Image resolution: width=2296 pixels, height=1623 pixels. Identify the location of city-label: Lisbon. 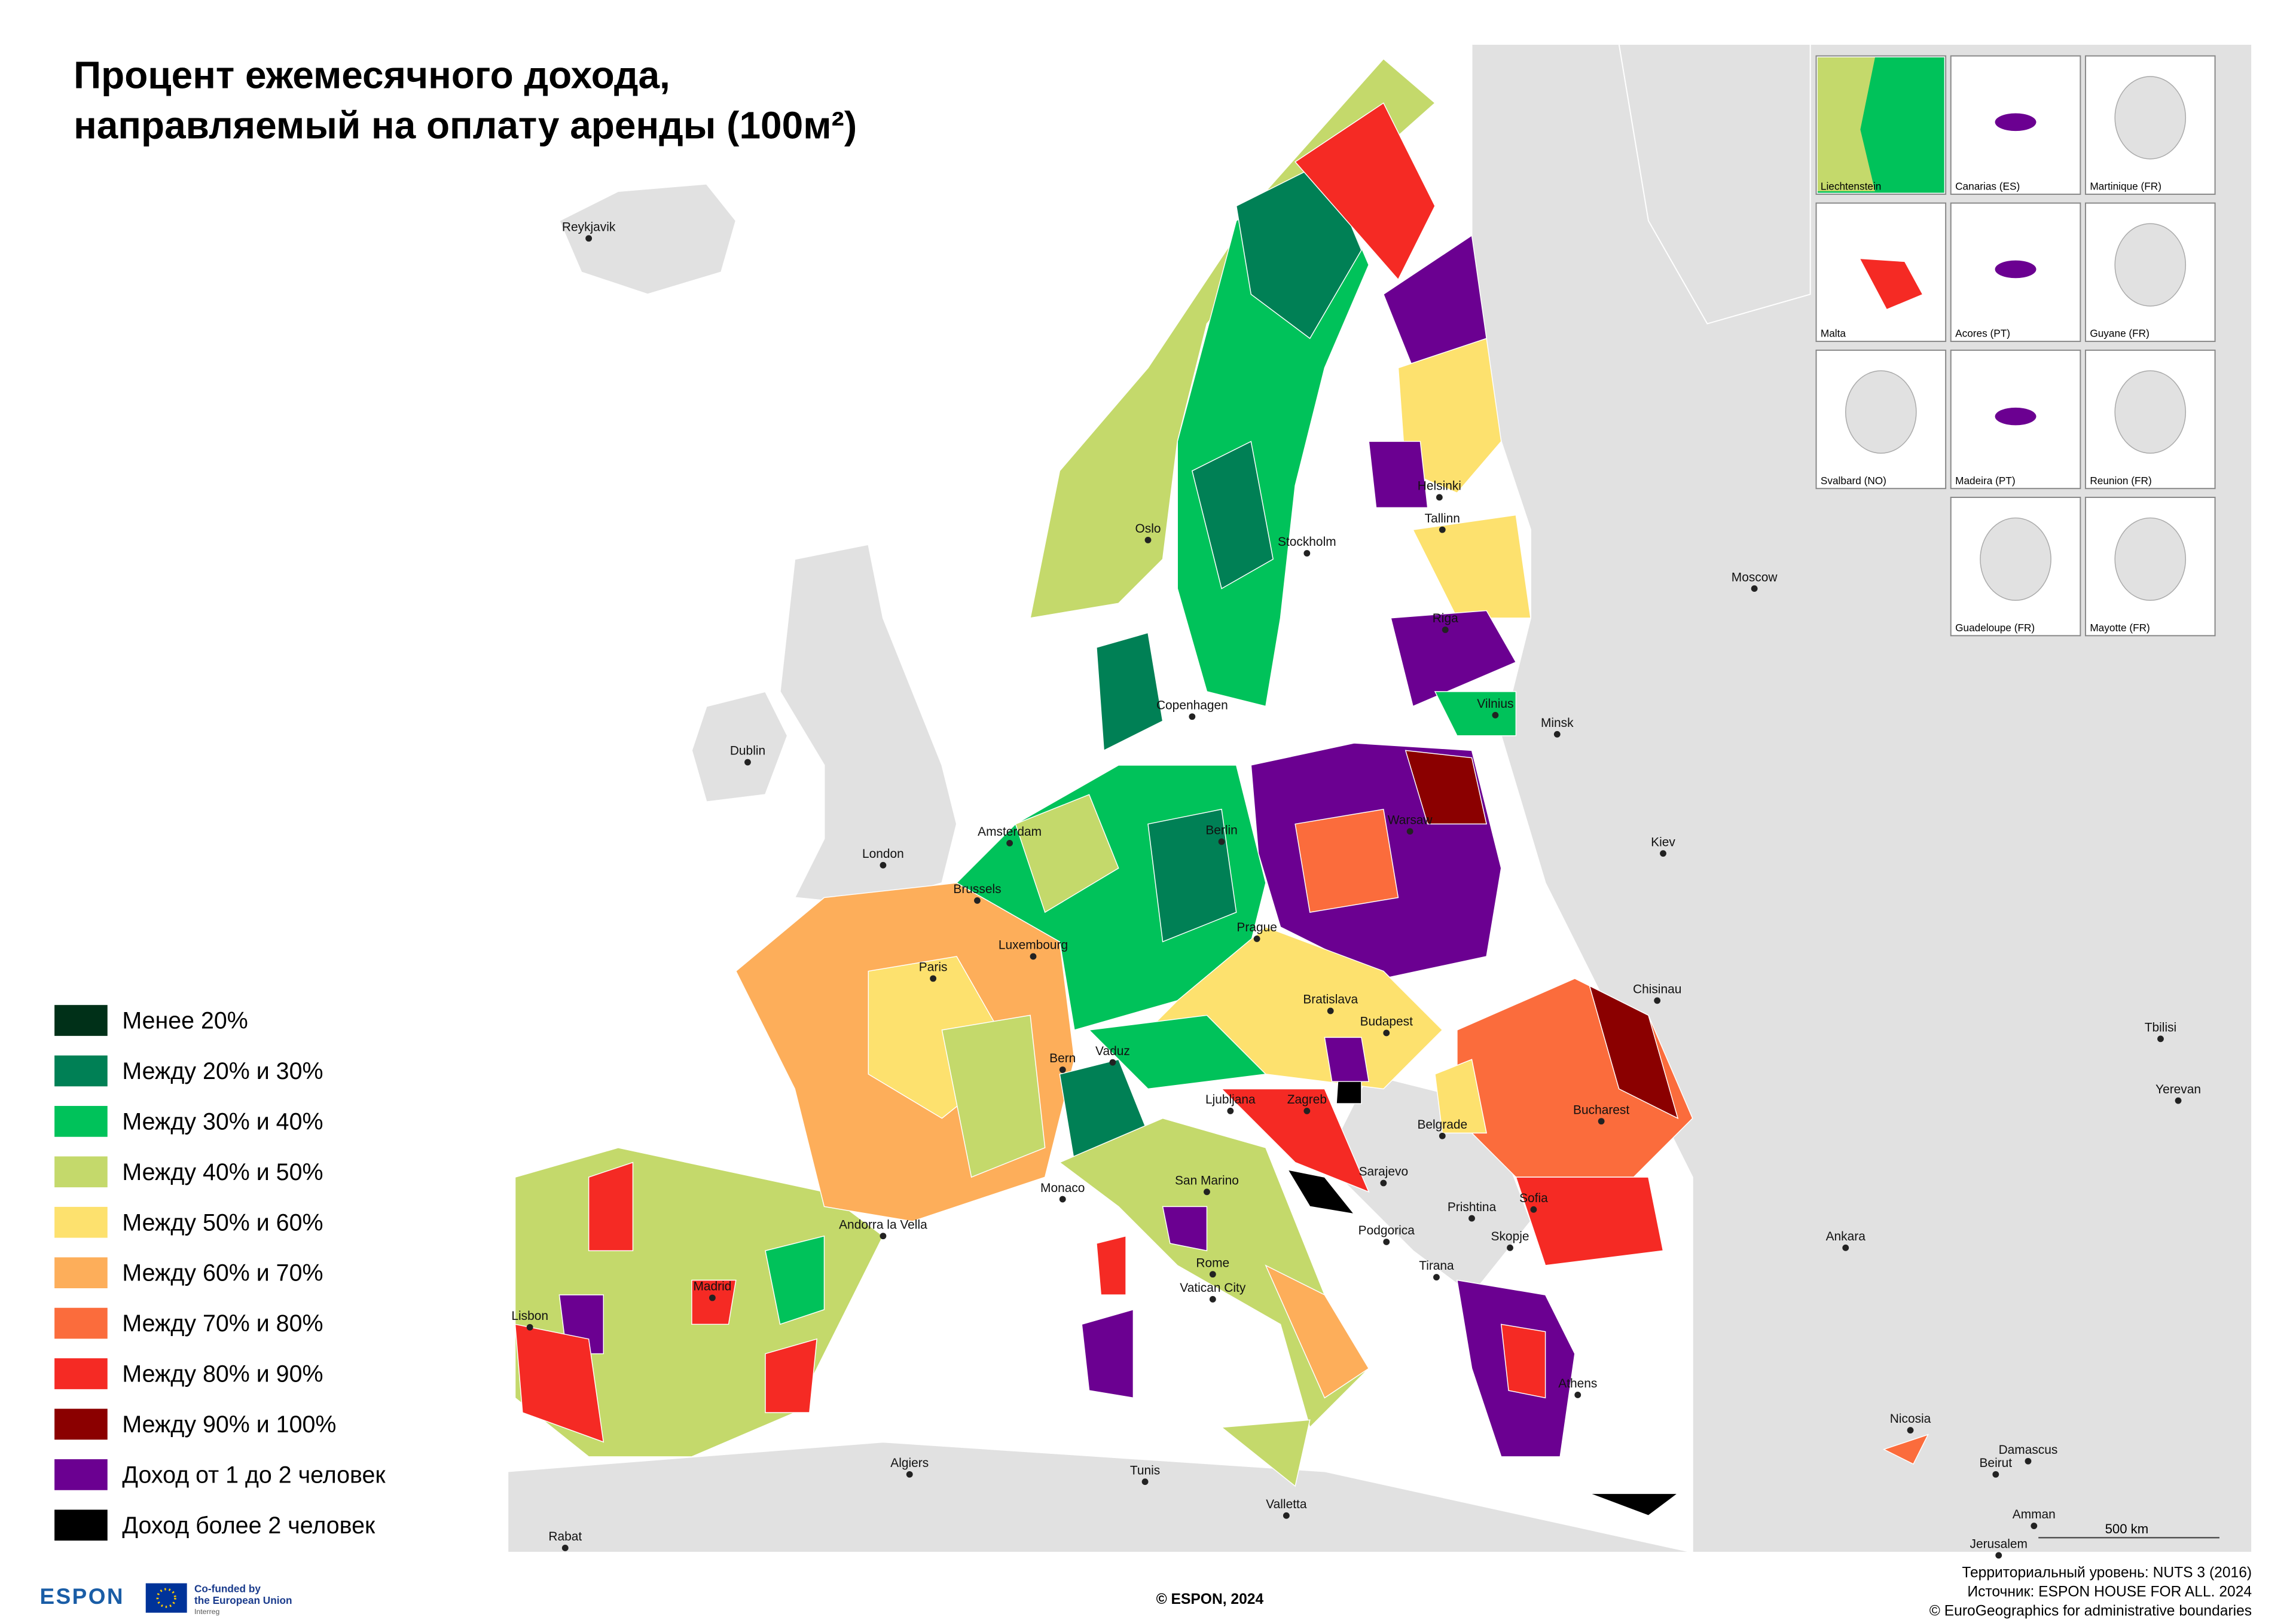
(529, 1316).